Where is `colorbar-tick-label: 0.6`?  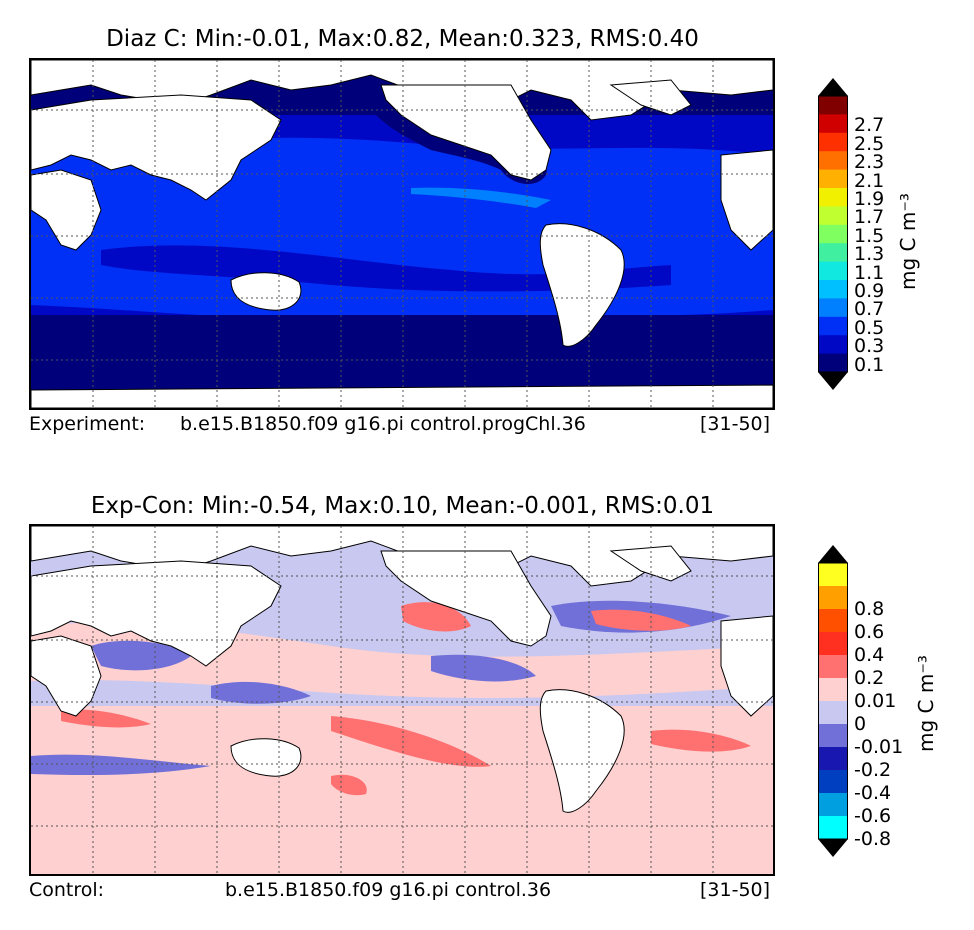
colorbar-tick-label: 0.6 is located at coordinates (869, 632).